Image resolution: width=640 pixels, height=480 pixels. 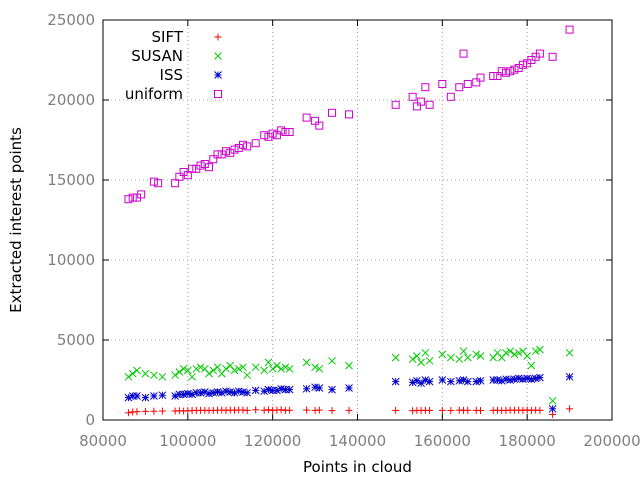 I want to click on series-sift, so click(x=349, y=411).